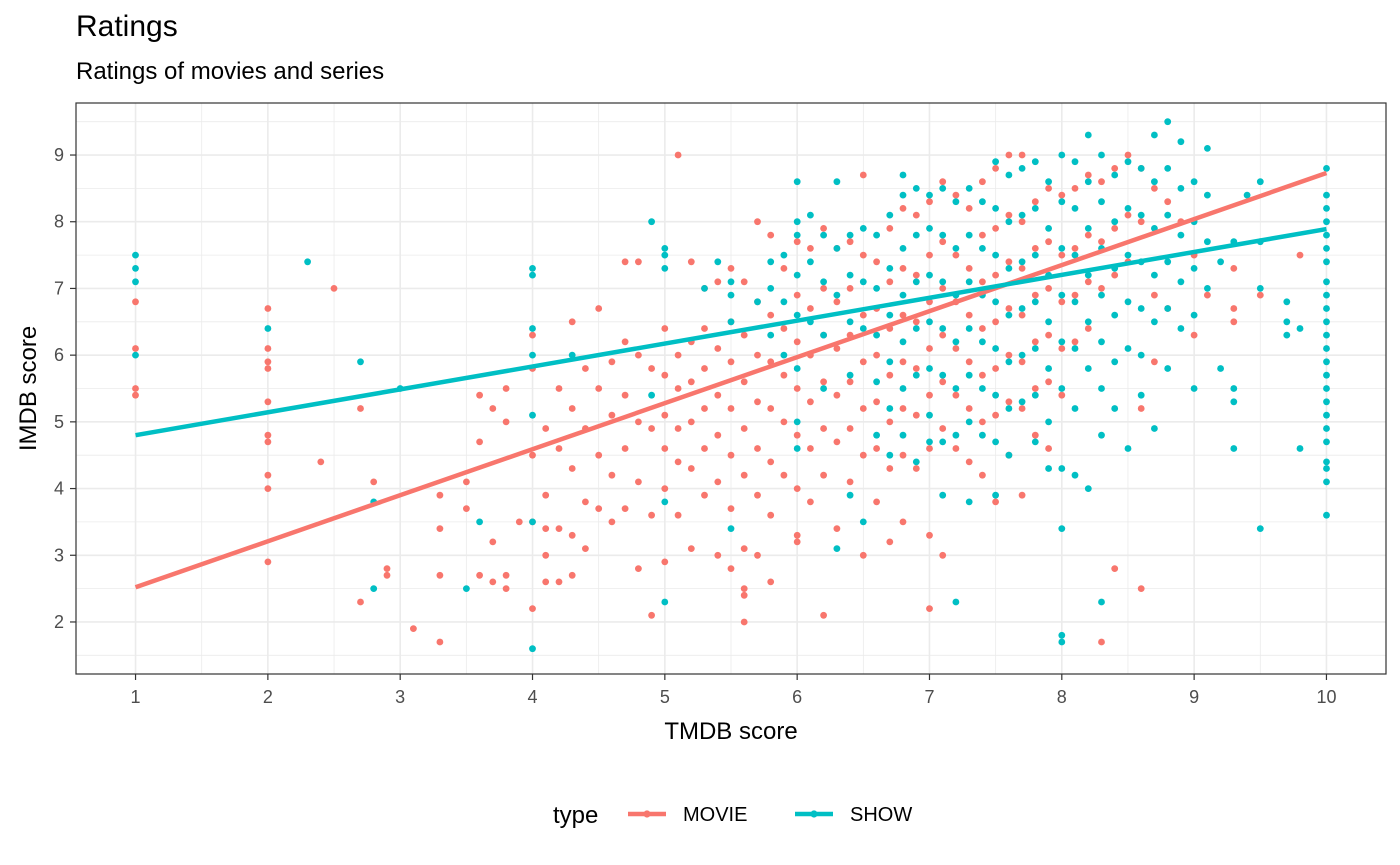 This screenshot has width=1400, height=865. What do you see at coordinates (28, 388) in the screenshot?
I see `y-axis-title: IMDB score` at bounding box center [28, 388].